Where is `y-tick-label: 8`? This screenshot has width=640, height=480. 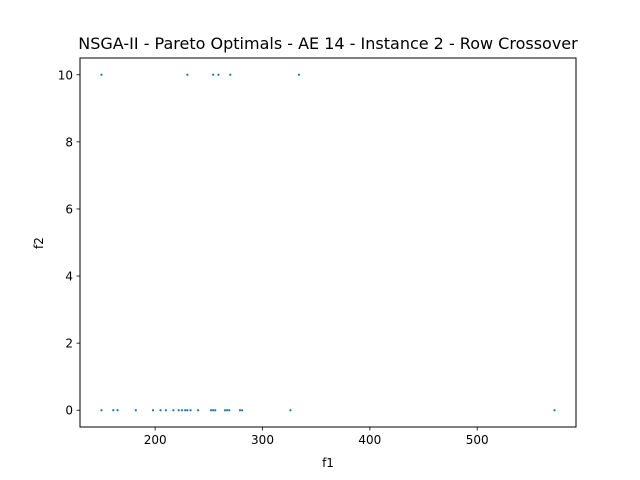
y-tick-label: 8 is located at coordinates (69, 142).